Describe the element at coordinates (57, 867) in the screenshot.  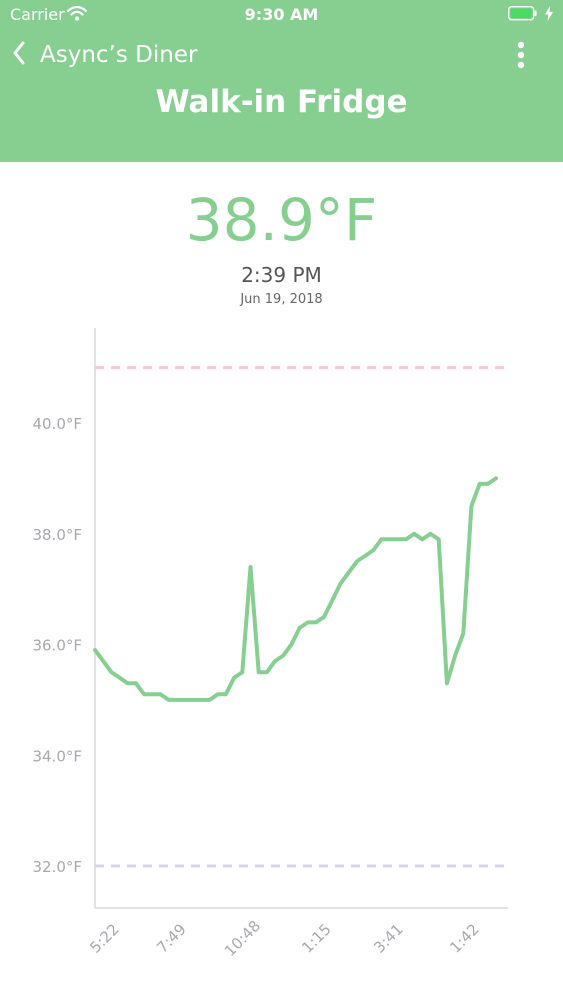
I see `y-tick-label: 32.0°F` at that location.